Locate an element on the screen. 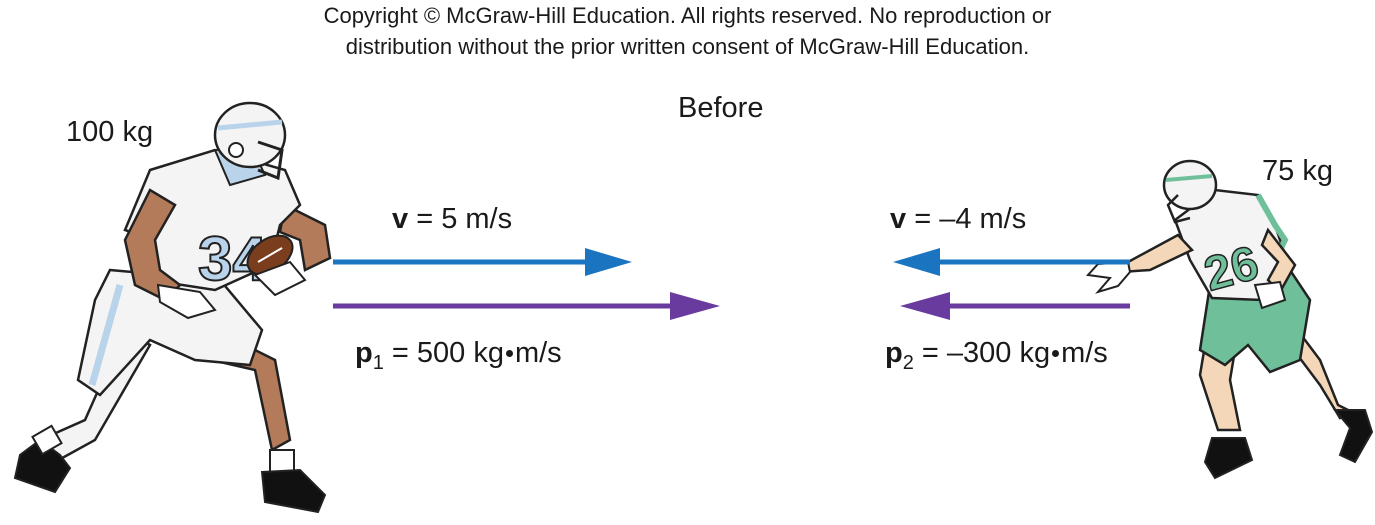 This screenshot has height=525, width=1375. player-2-illustration: 26 is located at coordinates (1229, 319).